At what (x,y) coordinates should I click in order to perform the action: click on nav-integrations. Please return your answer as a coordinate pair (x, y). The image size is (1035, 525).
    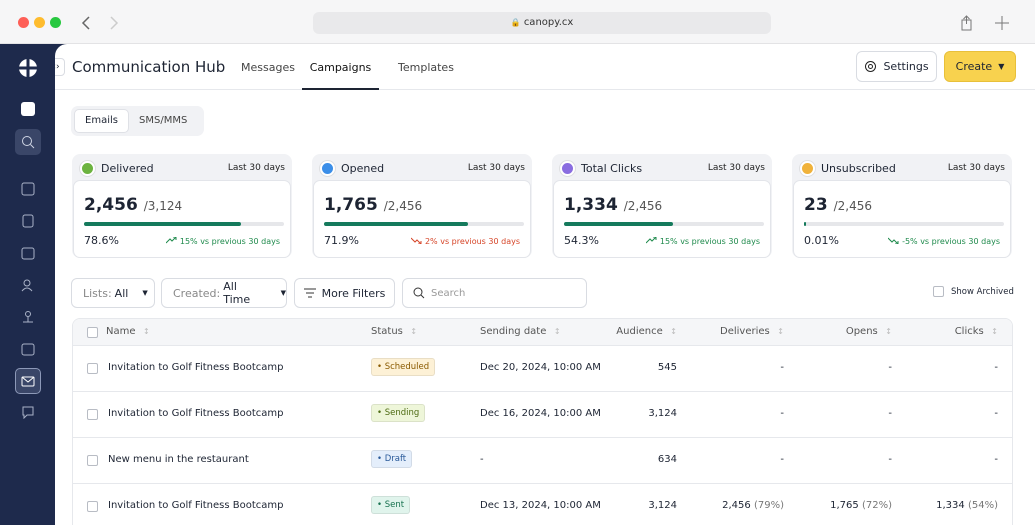
    Looking at the image, I should click on (28, 317).